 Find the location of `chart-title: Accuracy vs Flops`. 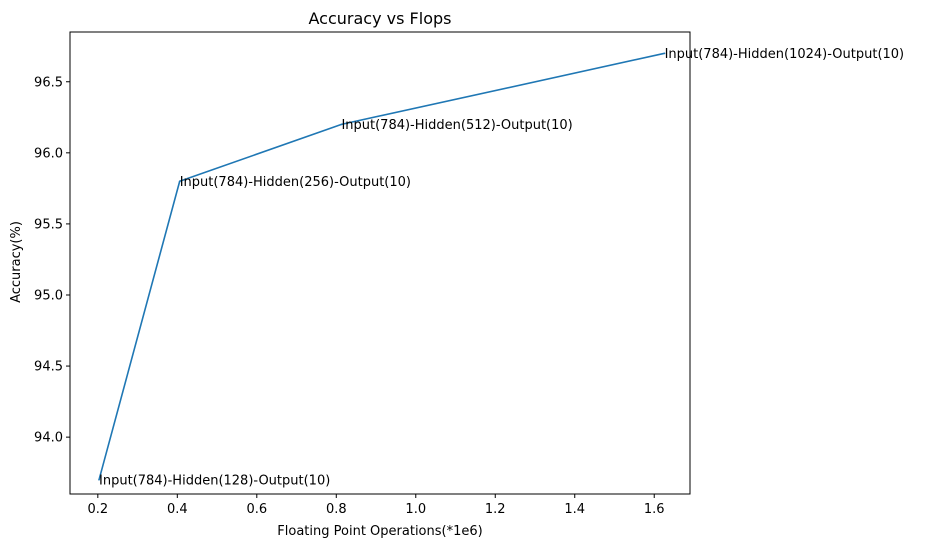

chart-title: Accuracy vs Flops is located at coordinates (380, 18).